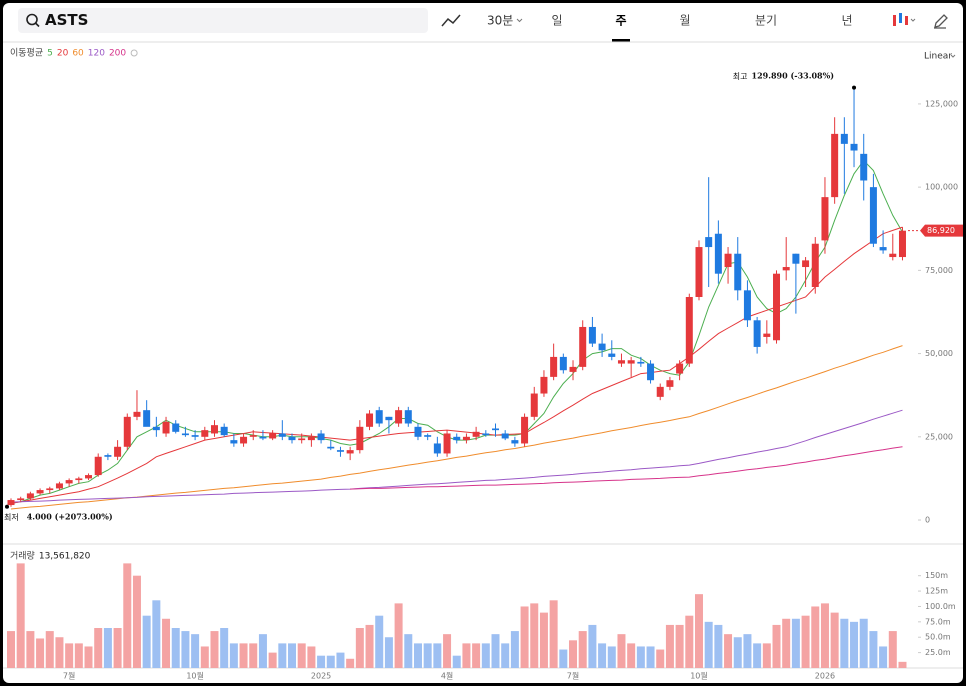 The image size is (966, 686). Describe the element at coordinates (32, 19) in the screenshot. I see `search-icon` at that location.